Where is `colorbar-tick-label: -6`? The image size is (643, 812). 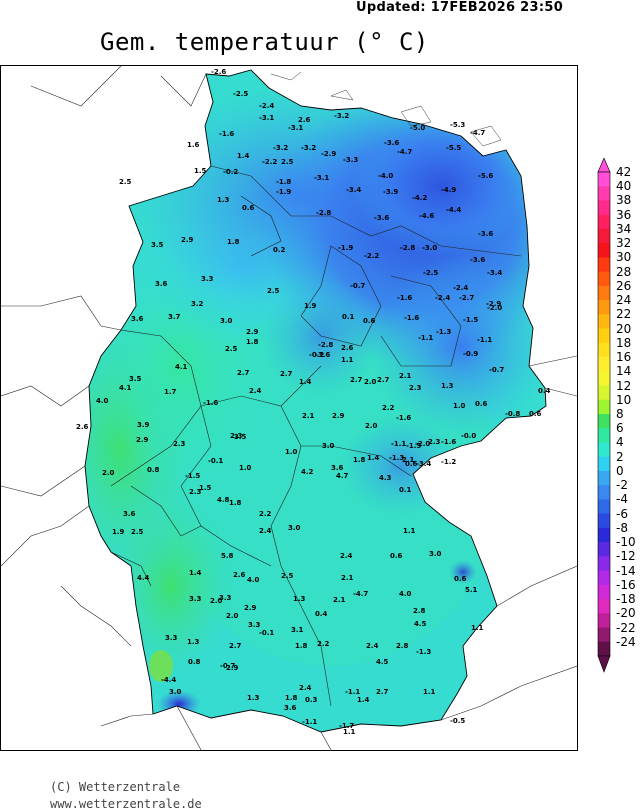
colorbar-tick-label: -6 is located at coordinates (622, 513).